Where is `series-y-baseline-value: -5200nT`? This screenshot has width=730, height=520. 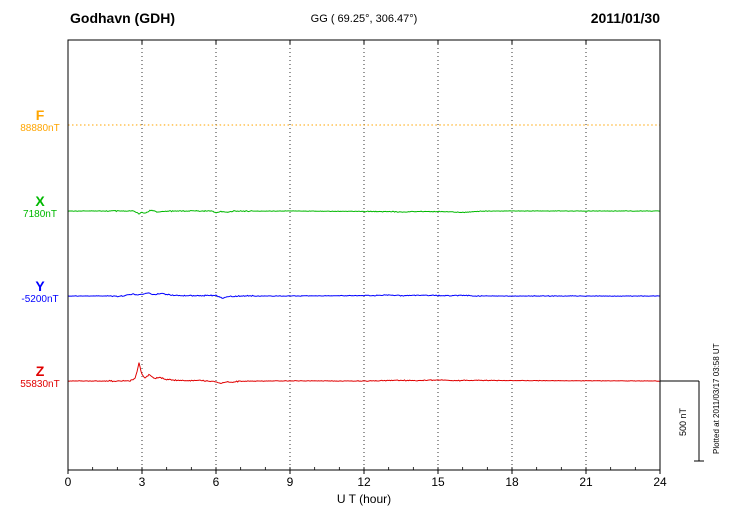
series-y-baseline-value: -5200nT is located at coordinates (40, 299).